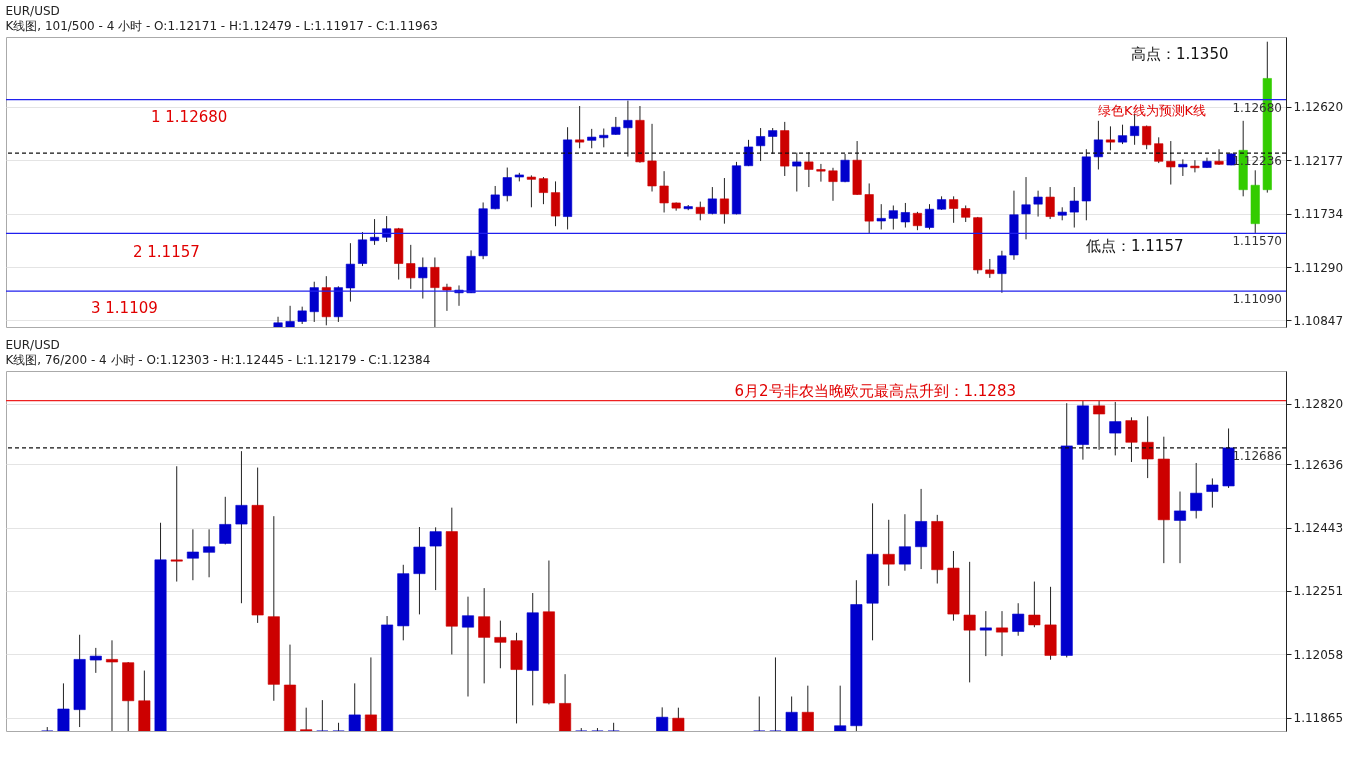 The image size is (1357, 767). I want to click on annotation: 低点：1.1157, so click(1135, 246).